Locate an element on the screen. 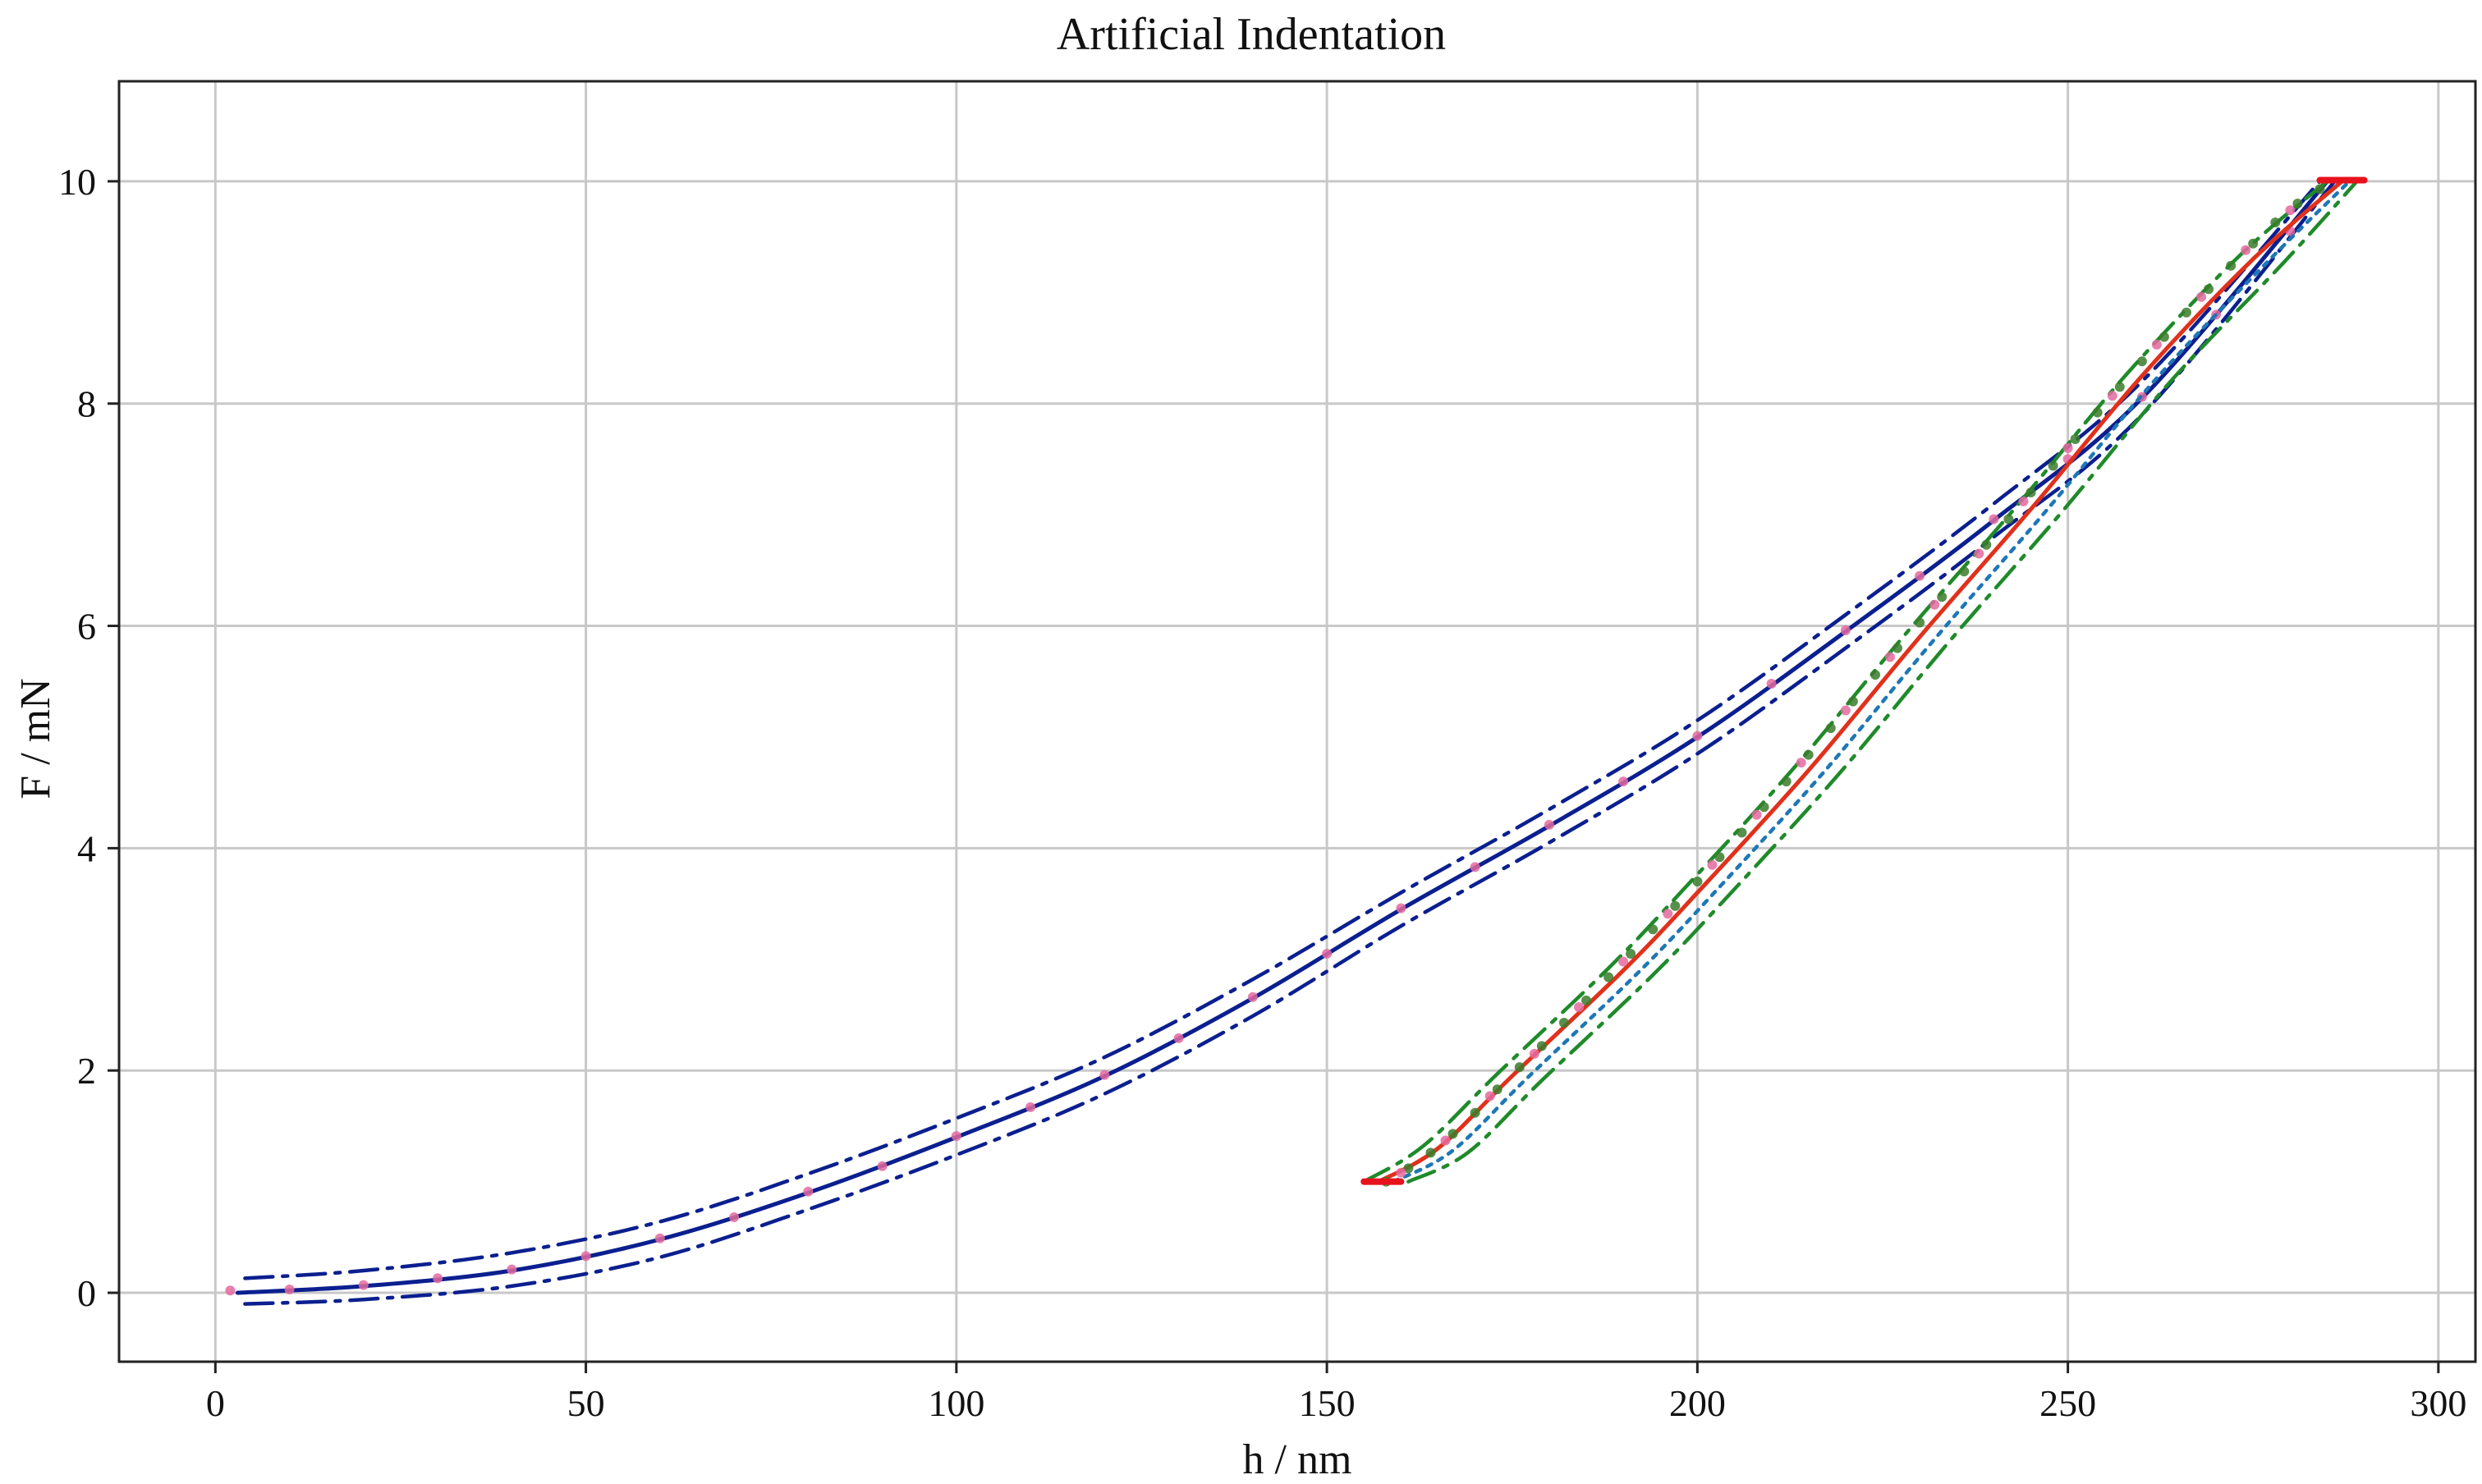  x-tick-label-5: 250 is located at coordinates (2067, 1403).